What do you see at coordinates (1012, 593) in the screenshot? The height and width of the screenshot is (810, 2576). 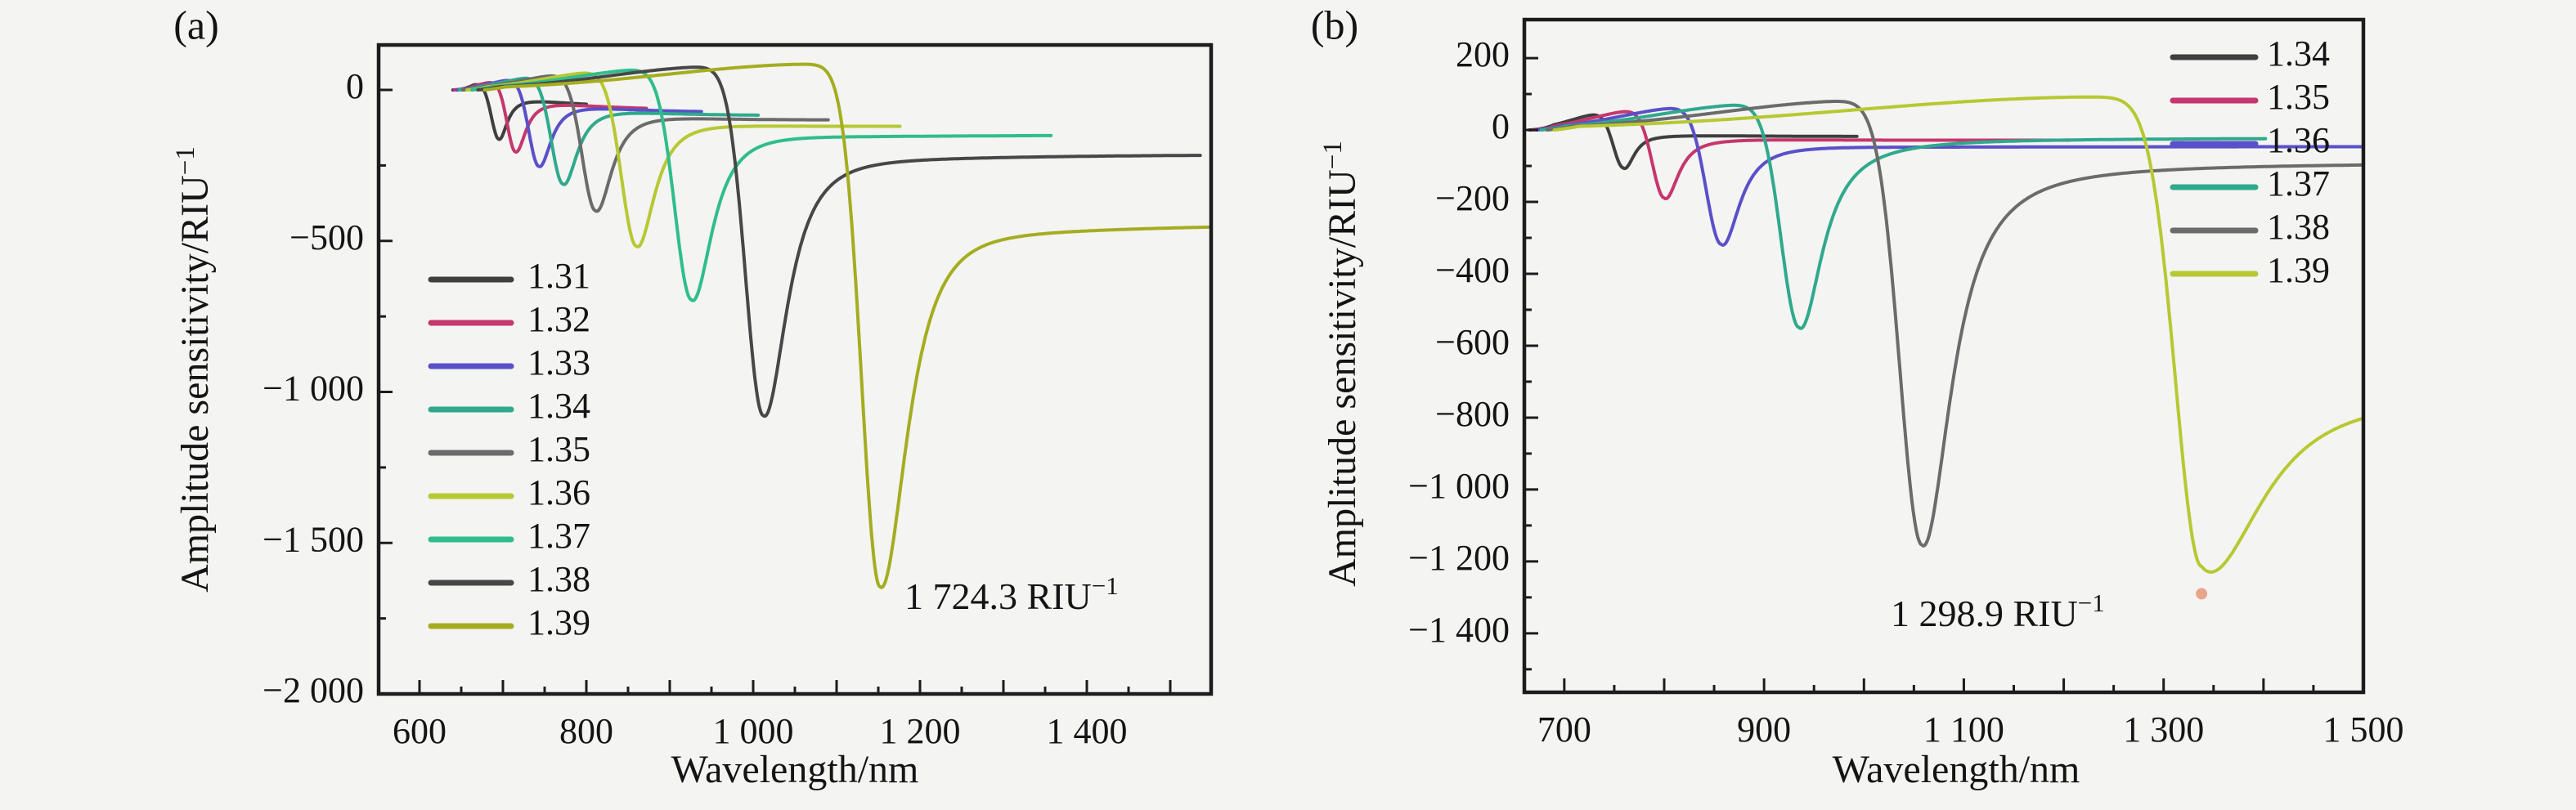 I see `peak-sensitivity-annotation: 1 724.3 RIU−1` at bounding box center [1012, 593].